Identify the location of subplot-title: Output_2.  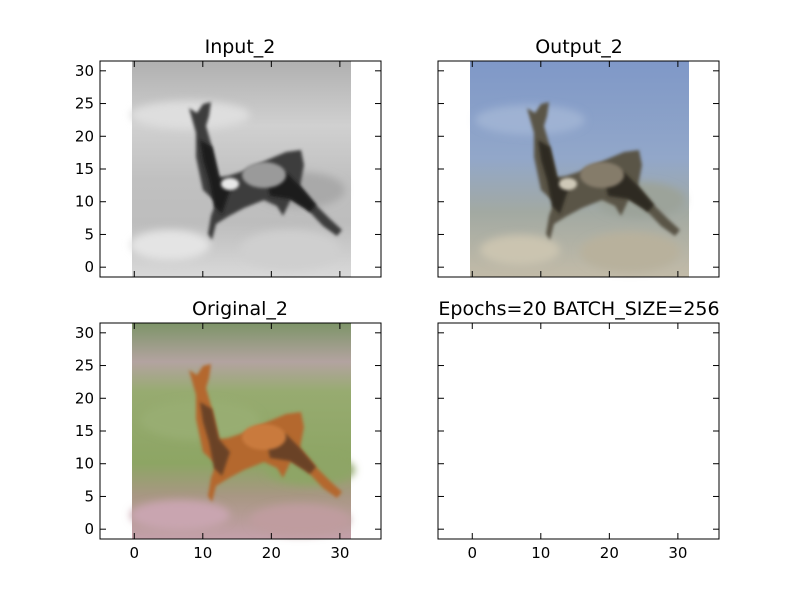
(579, 47).